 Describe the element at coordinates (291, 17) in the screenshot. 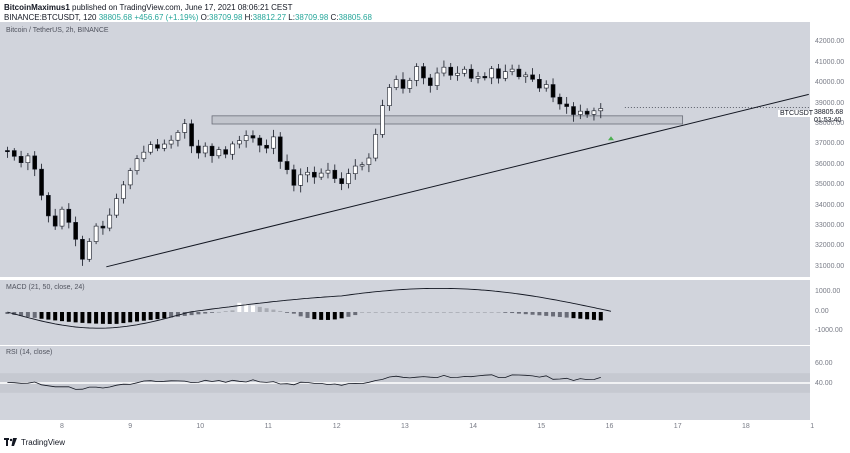

I see `low-label: L:` at that location.